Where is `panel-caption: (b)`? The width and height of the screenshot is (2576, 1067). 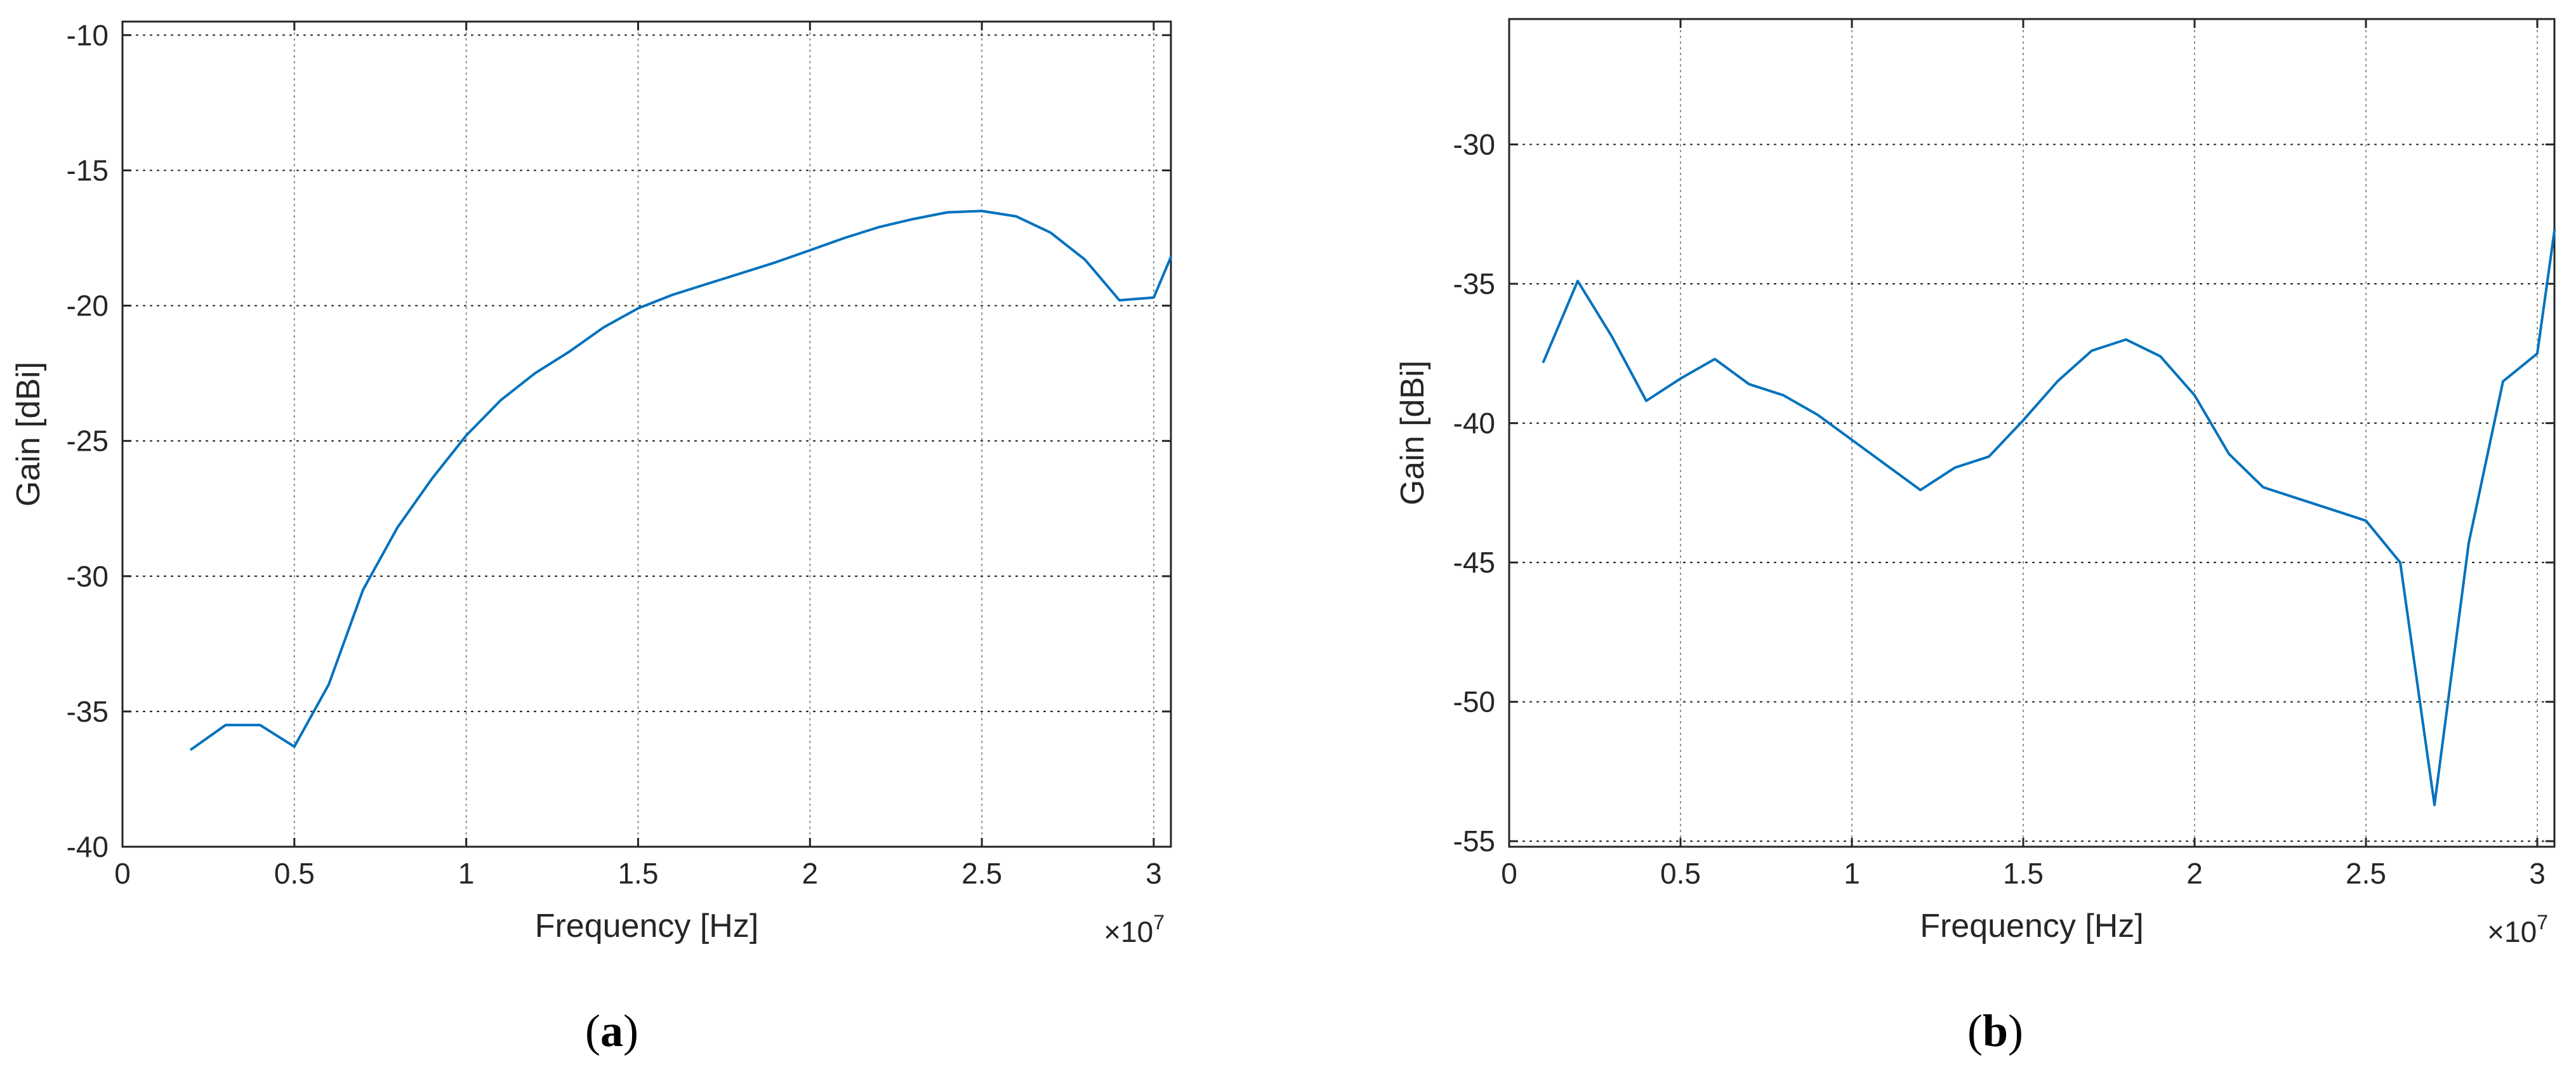 panel-caption: (b) is located at coordinates (1995, 1030).